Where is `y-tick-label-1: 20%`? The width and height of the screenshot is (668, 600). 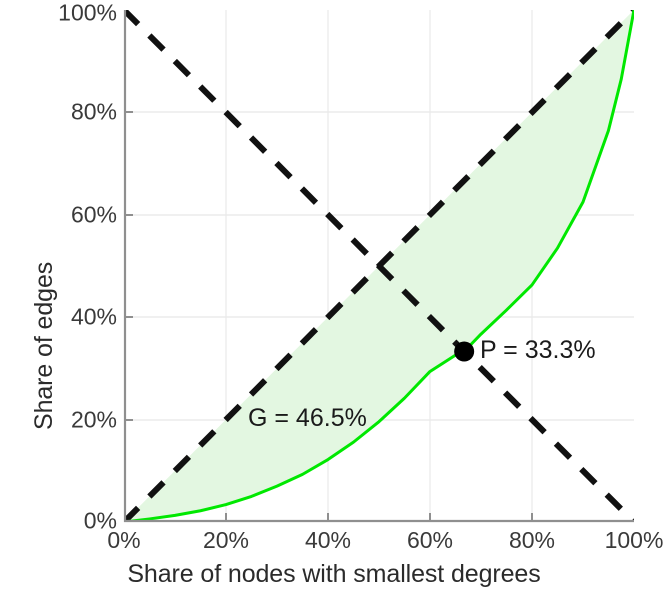
y-tick-label-1: 20% is located at coordinates (93, 419).